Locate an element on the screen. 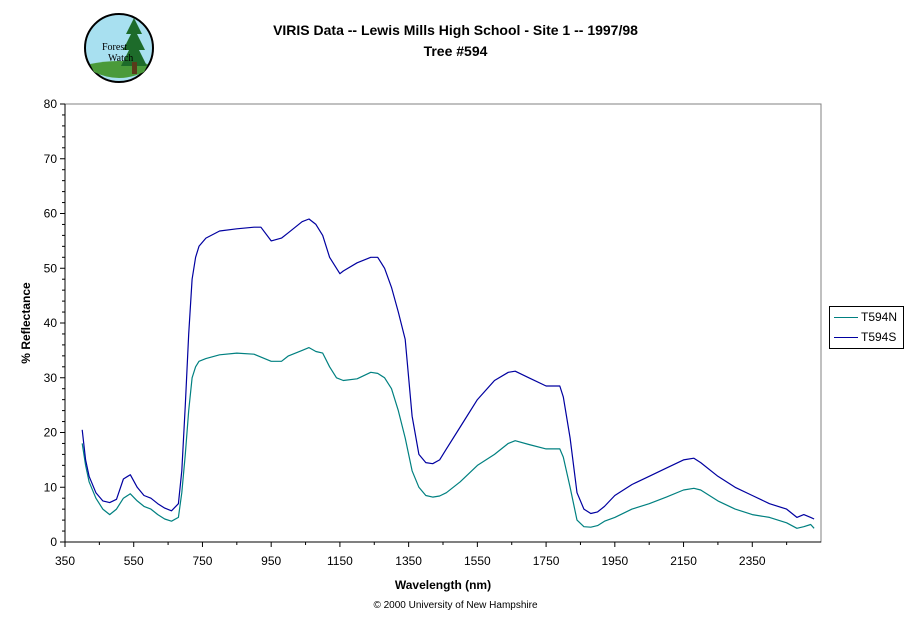  x-tick-label-1150: 1150 is located at coordinates (340, 561).